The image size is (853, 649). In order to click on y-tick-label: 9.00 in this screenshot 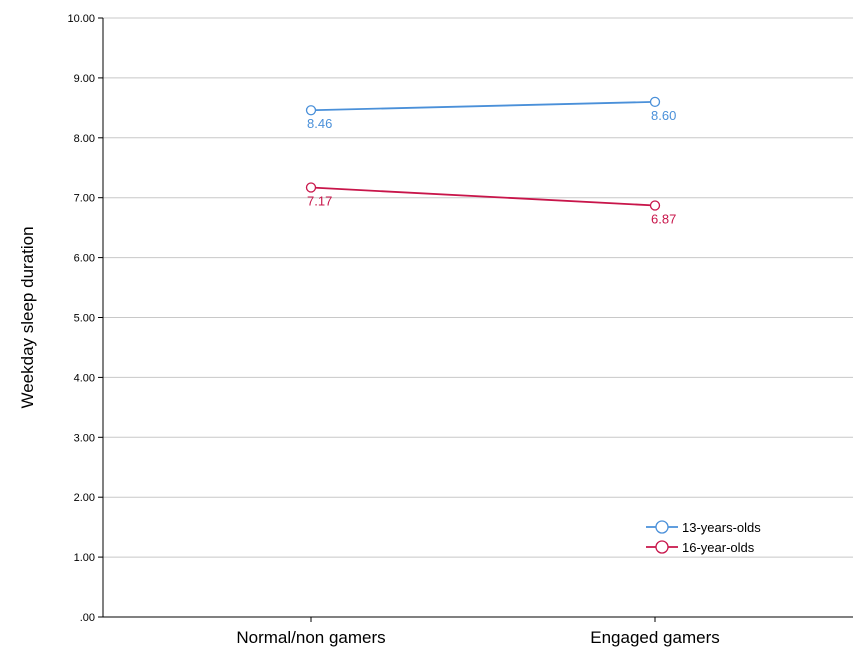, I will do `click(84, 79)`.